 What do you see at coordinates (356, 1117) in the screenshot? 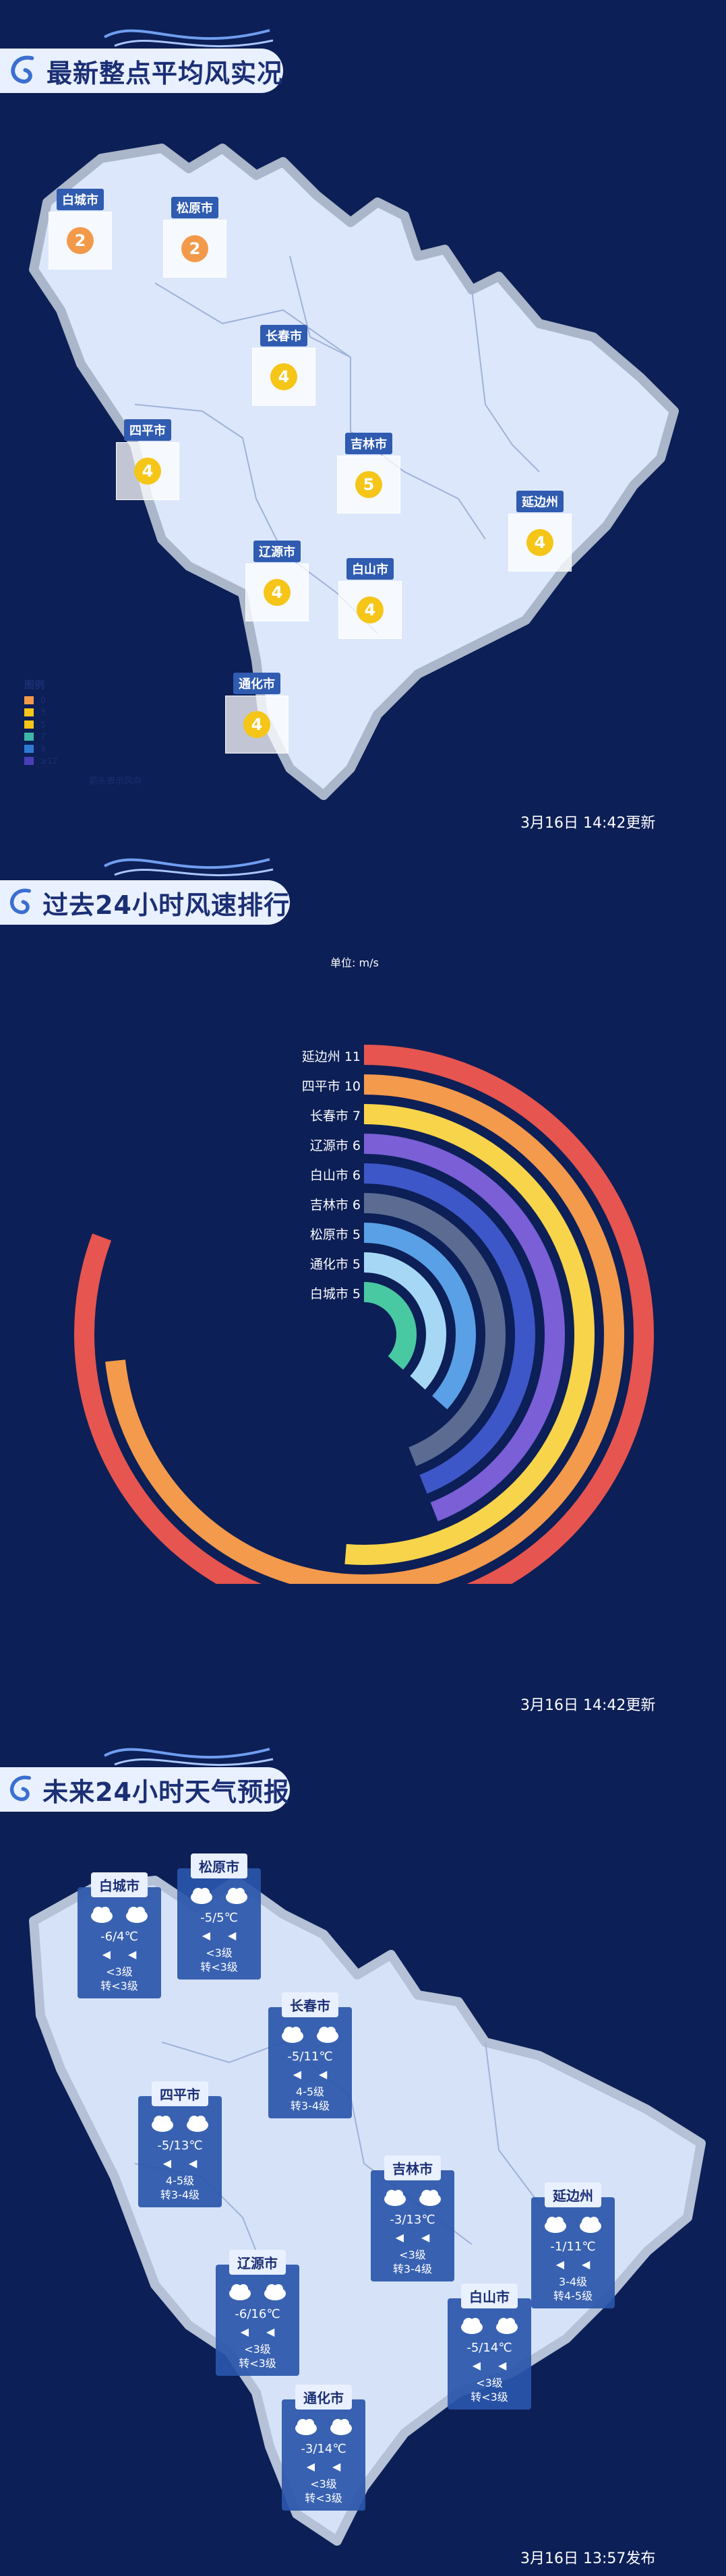
I see `rank-value: 7` at bounding box center [356, 1117].